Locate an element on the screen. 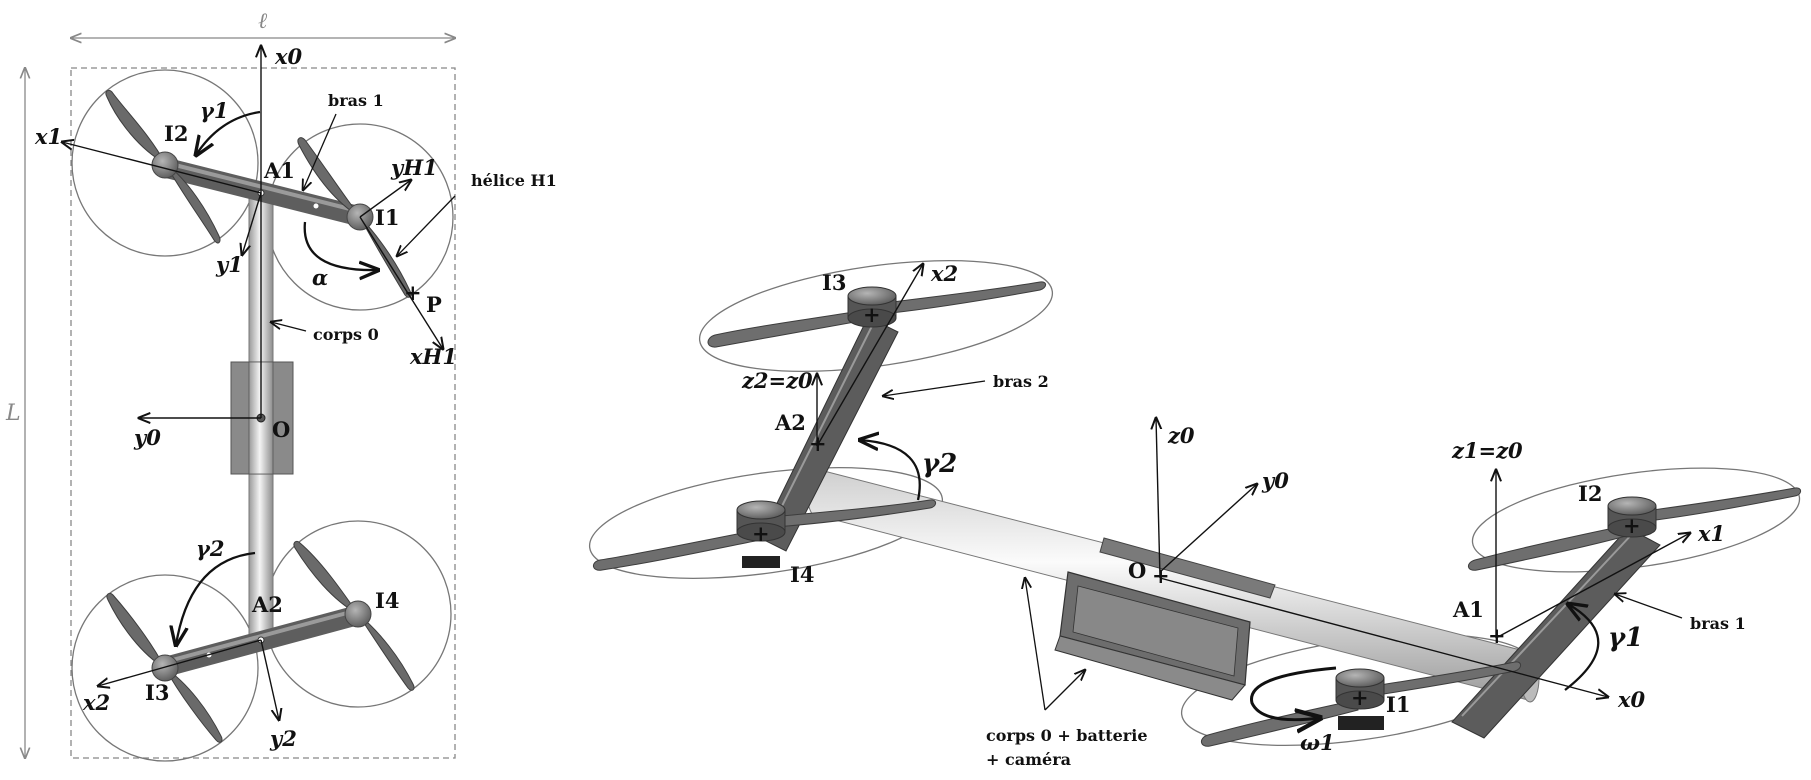  label-gamma2: γ2 is located at coordinates (210, 548).